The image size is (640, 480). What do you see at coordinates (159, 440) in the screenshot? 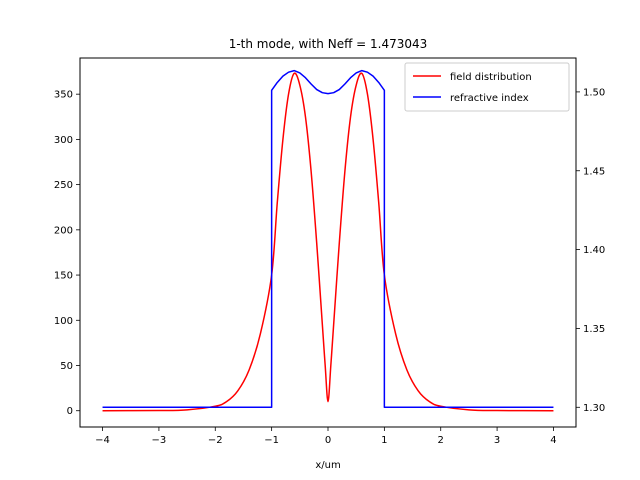
I see `x-tick-label: −3` at bounding box center [159, 440].